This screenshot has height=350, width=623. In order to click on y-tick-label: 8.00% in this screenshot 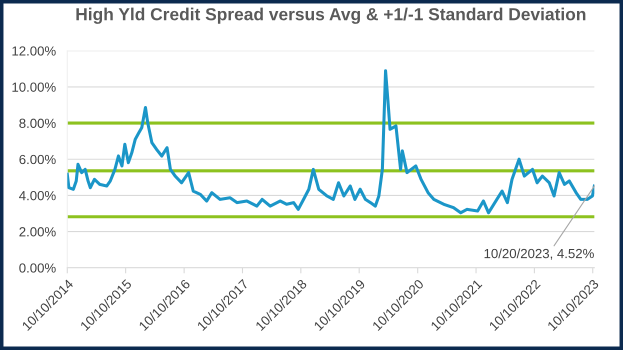, I will do `click(37, 123)`.